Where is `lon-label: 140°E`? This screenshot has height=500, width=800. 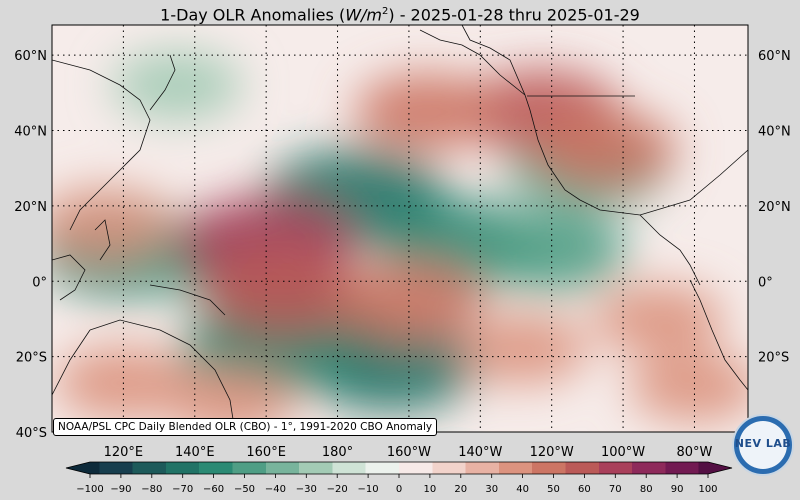 lon-label: 140°E is located at coordinates (195, 452).